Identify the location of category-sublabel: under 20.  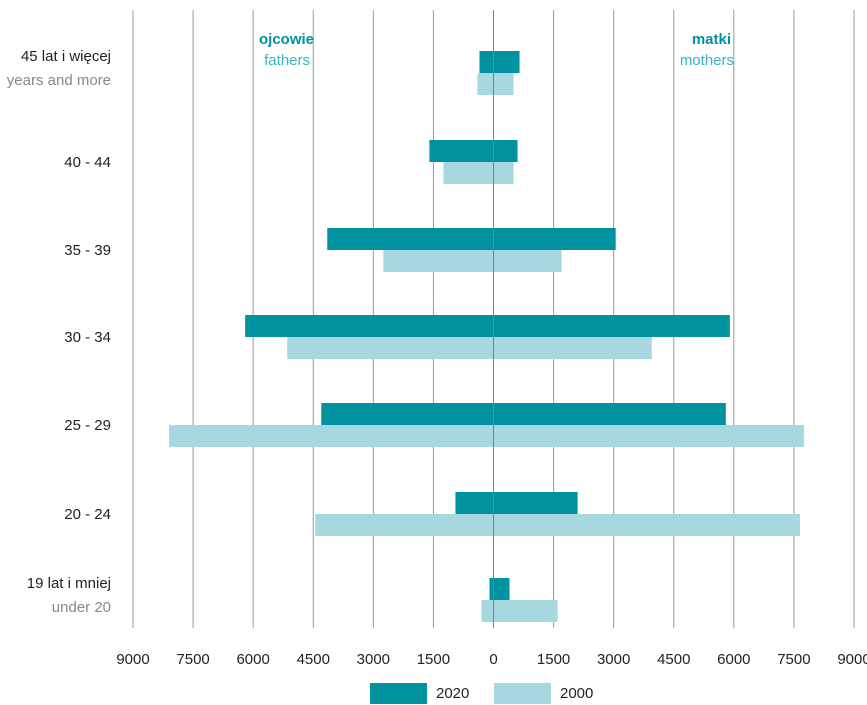
(81, 607).